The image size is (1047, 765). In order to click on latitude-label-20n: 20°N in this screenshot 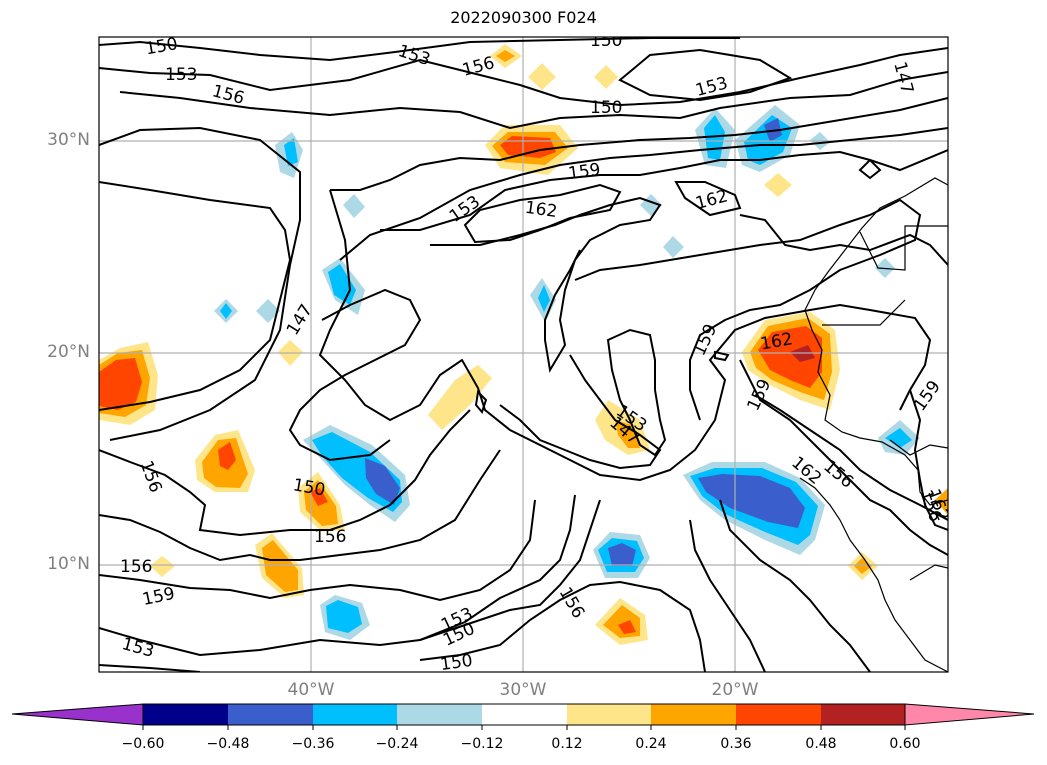, I will do `click(68, 352)`.